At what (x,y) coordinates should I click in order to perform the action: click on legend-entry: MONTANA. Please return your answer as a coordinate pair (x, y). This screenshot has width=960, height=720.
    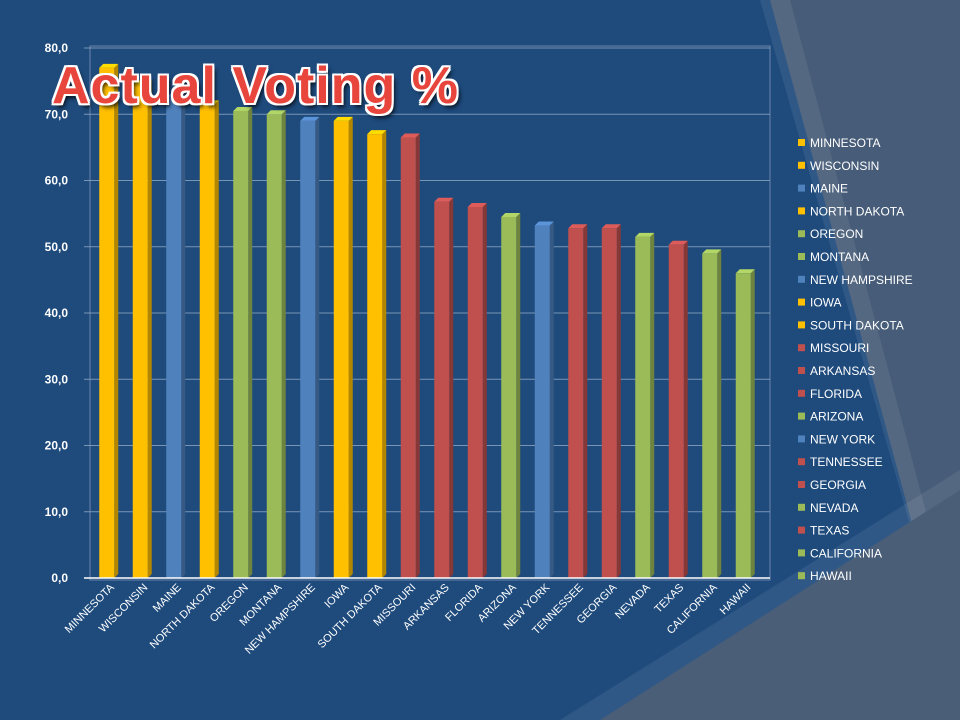
    Looking at the image, I should click on (839, 257).